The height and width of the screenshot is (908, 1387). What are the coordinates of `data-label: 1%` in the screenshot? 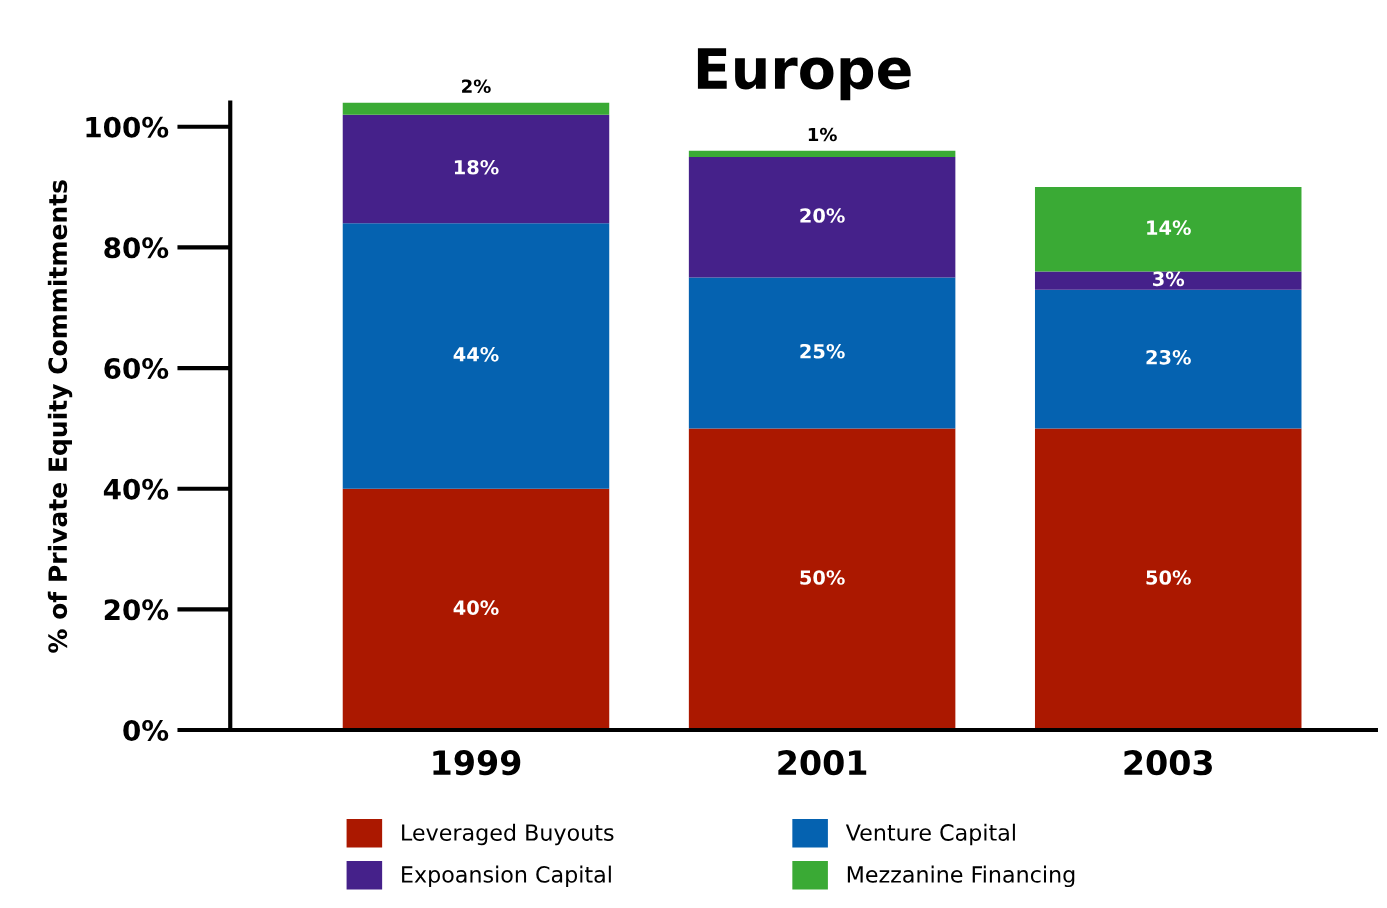 It's located at (822, 134).